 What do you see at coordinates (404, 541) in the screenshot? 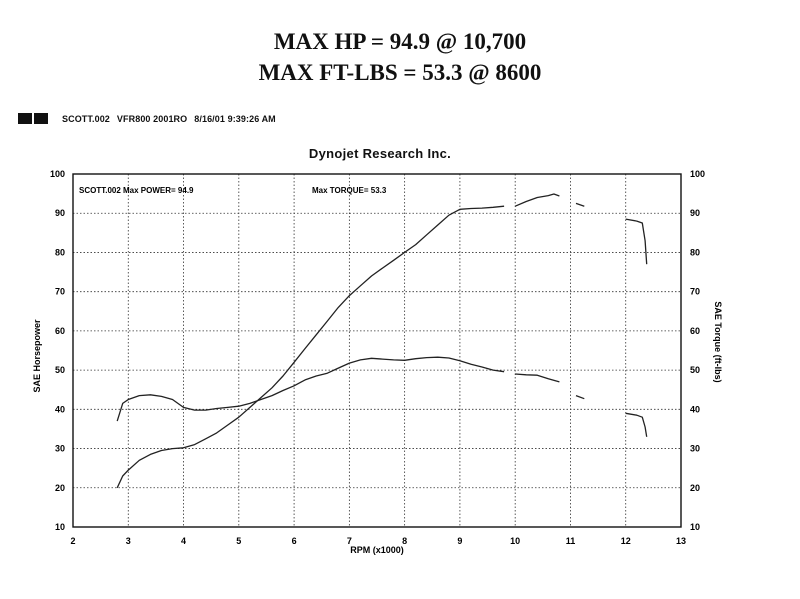
I see `x-tick-label: 8` at bounding box center [404, 541].